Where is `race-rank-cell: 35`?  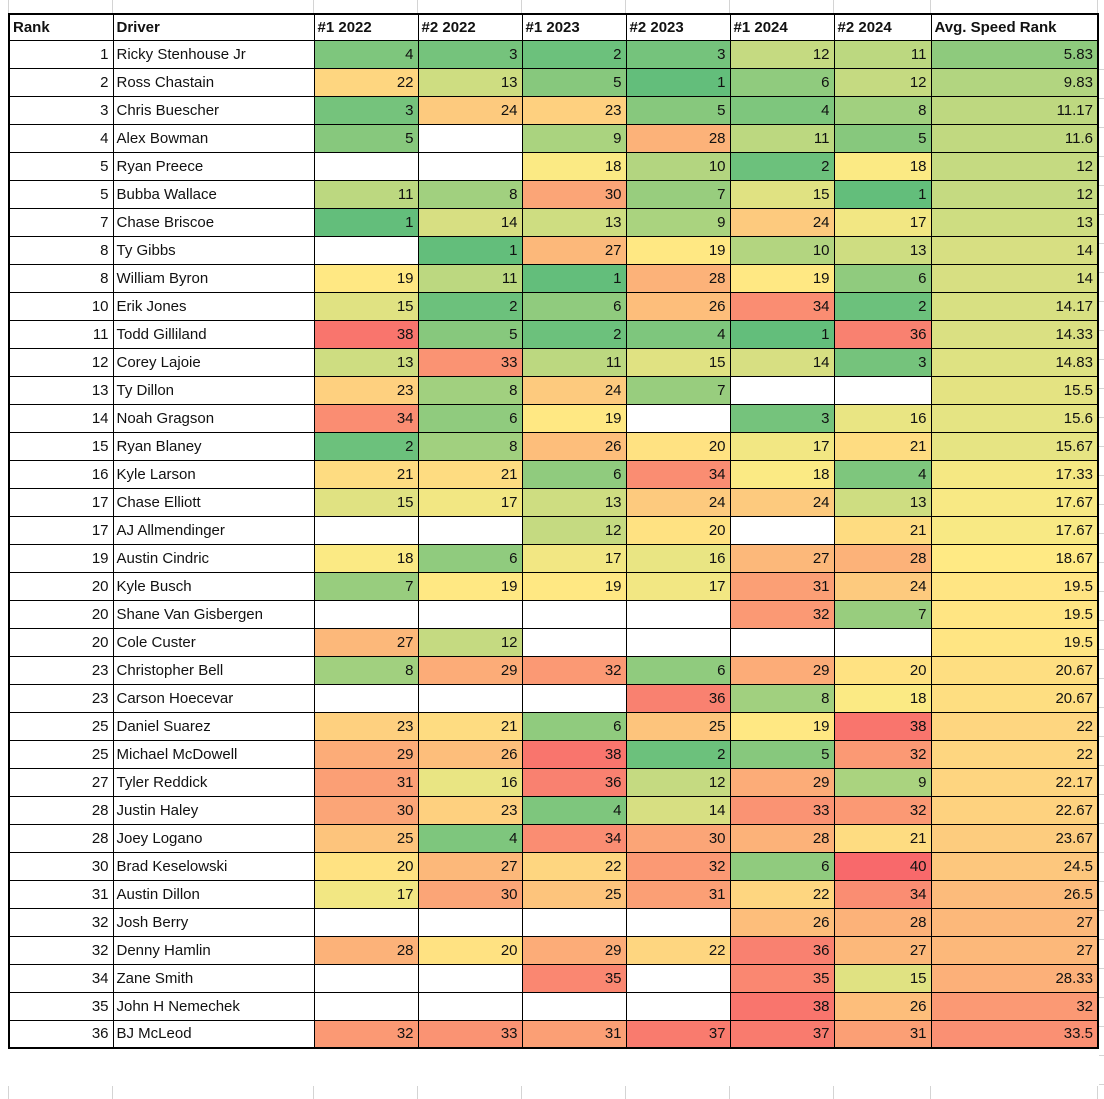 race-rank-cell: 35 is located at coordinates (782, 978).